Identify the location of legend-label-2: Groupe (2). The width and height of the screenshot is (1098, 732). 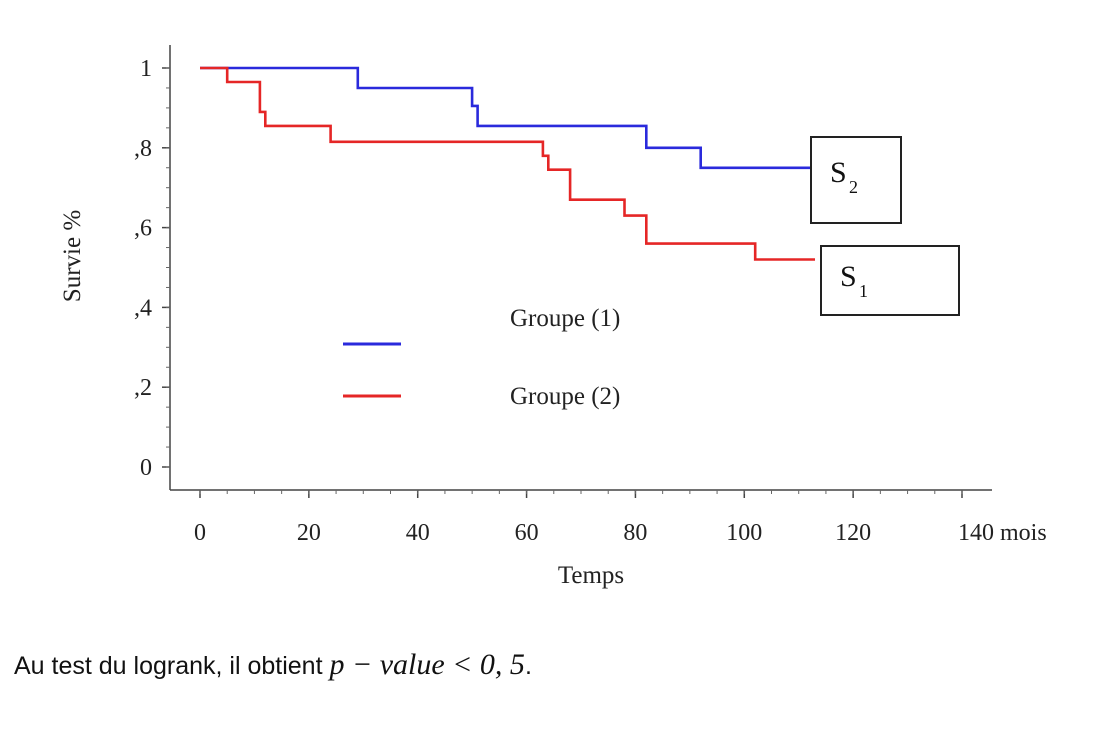
(565, 396).